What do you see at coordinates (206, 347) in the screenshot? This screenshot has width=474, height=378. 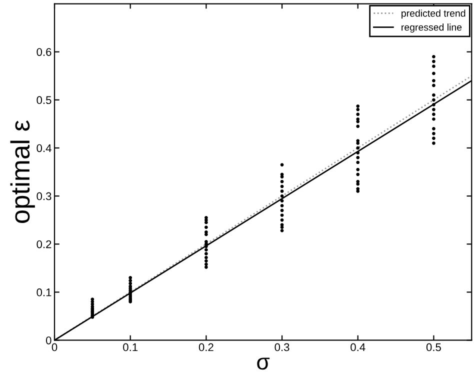 I see `x-tick-label: 0.2` at bounding box center [206, 347].